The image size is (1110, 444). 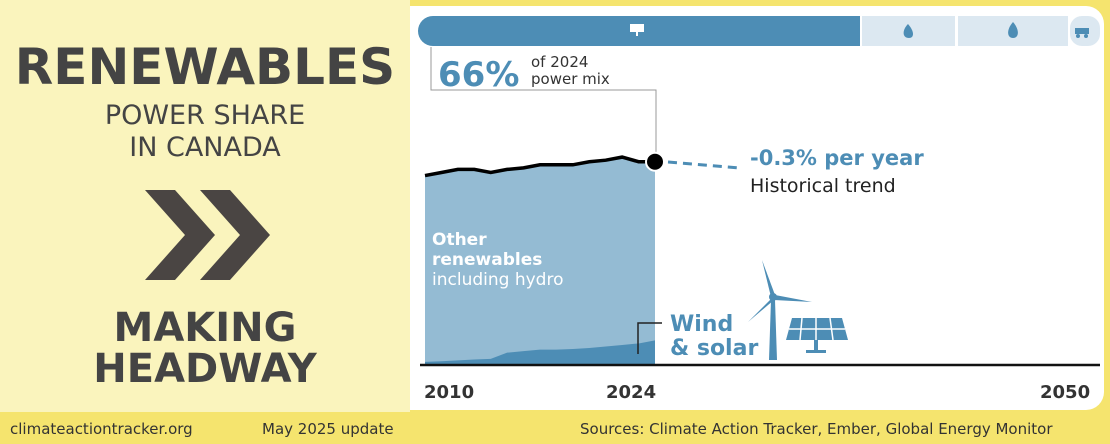 What do you see at coordinates (497, 280) in the screenshot?
I see `label-other-3: including hydro` at bounding box center [497, 280].